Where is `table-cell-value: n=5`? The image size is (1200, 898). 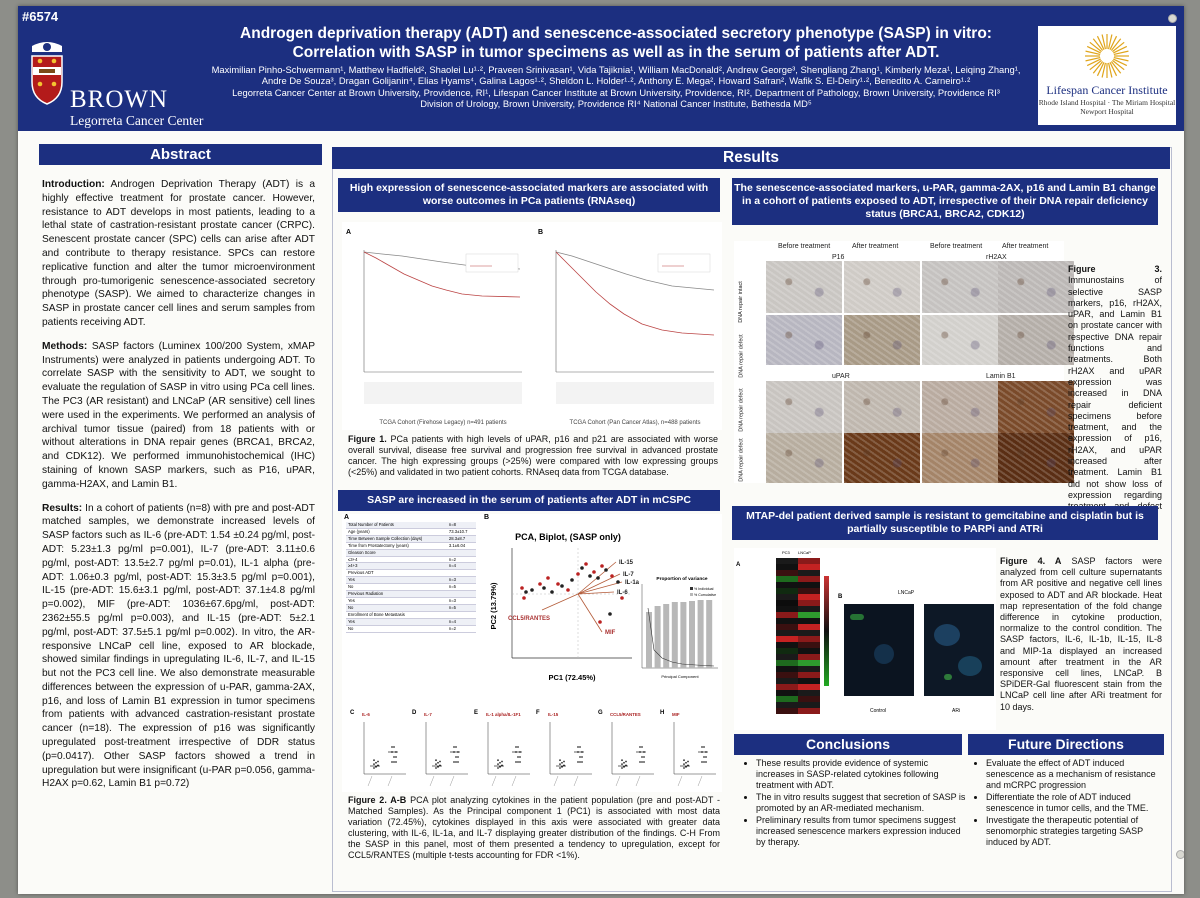
table-cell-value: n=5 is located at coordinates (461, 608).